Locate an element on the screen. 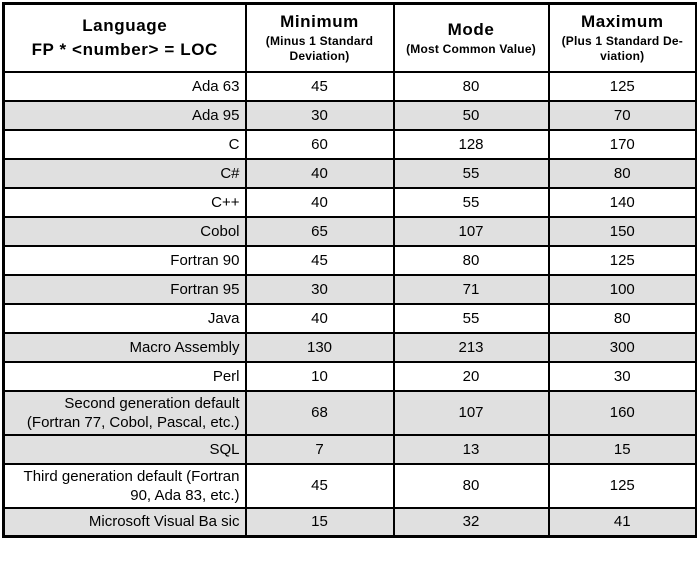 The height and width of the screenshot is (578, 697). table-row: Cobol 65 107 150 is located at coordinates (349, 231).